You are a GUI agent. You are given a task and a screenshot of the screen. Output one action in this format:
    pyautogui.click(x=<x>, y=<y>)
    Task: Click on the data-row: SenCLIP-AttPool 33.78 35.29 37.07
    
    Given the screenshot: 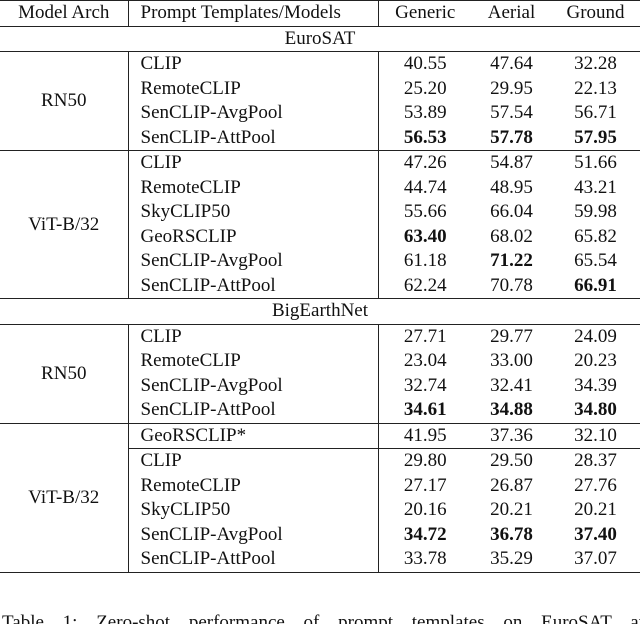 What is the action you would take?
    pyautogui.click(x=320, y=560)
    